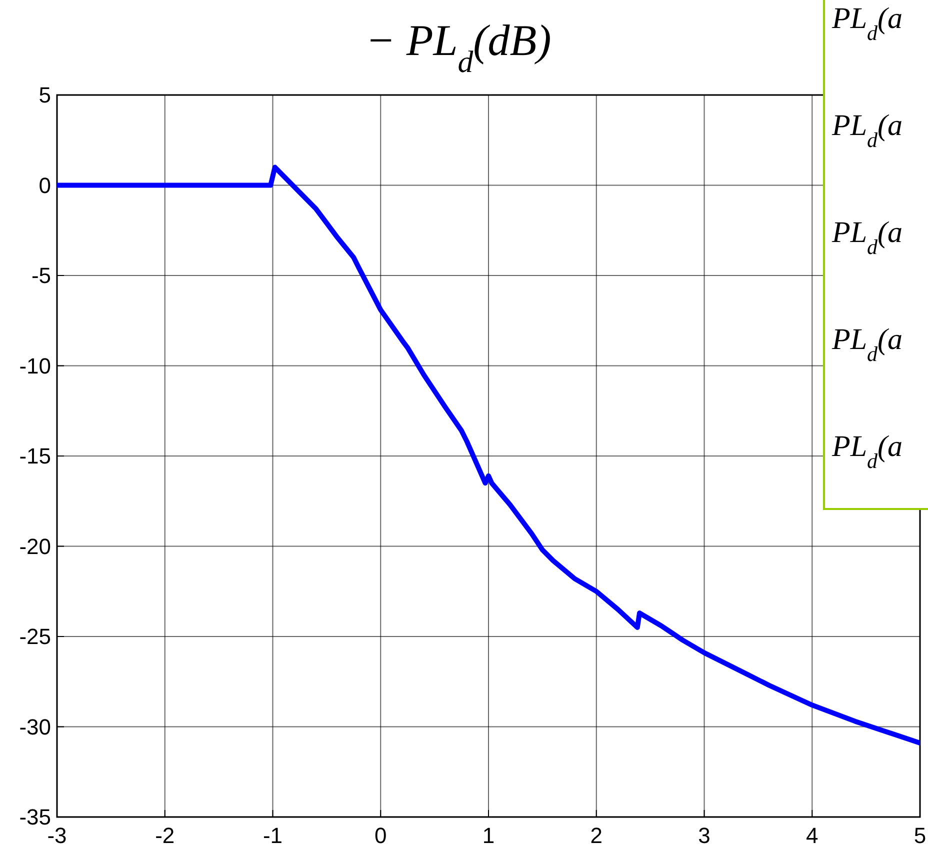 The height and width of the screenshot is (859, 928). I want to click on y-tick-label: 5, so click(44, 95).